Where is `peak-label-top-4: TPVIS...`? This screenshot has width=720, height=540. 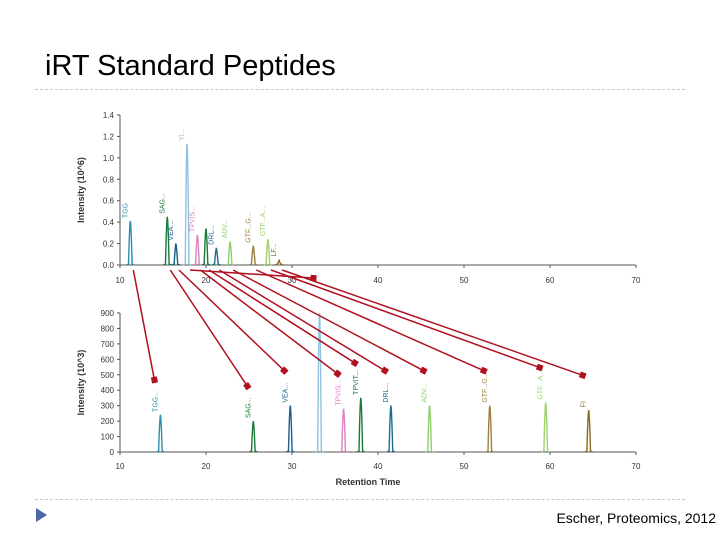
peak-label-top-4: TPVIS... is located at coordinates (192, 219).